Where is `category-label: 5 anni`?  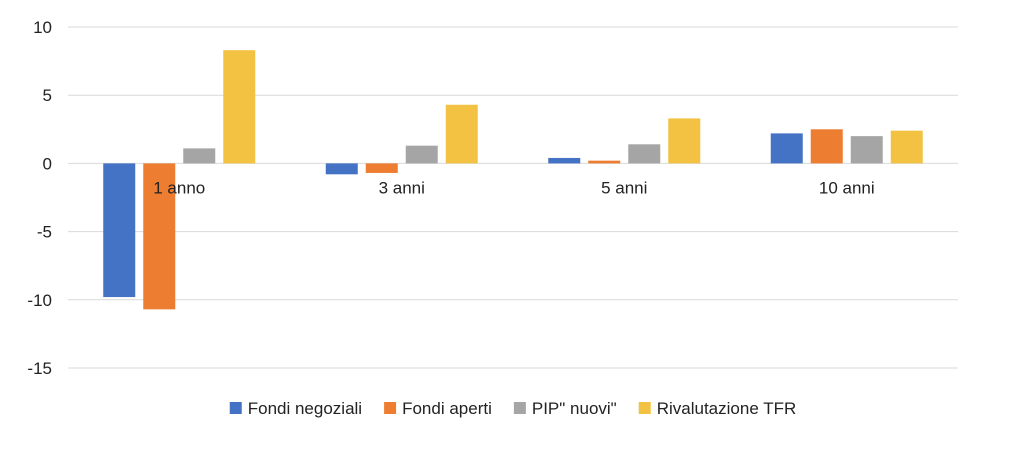
category-label: 5 anni is located at coordinates (624, 187).